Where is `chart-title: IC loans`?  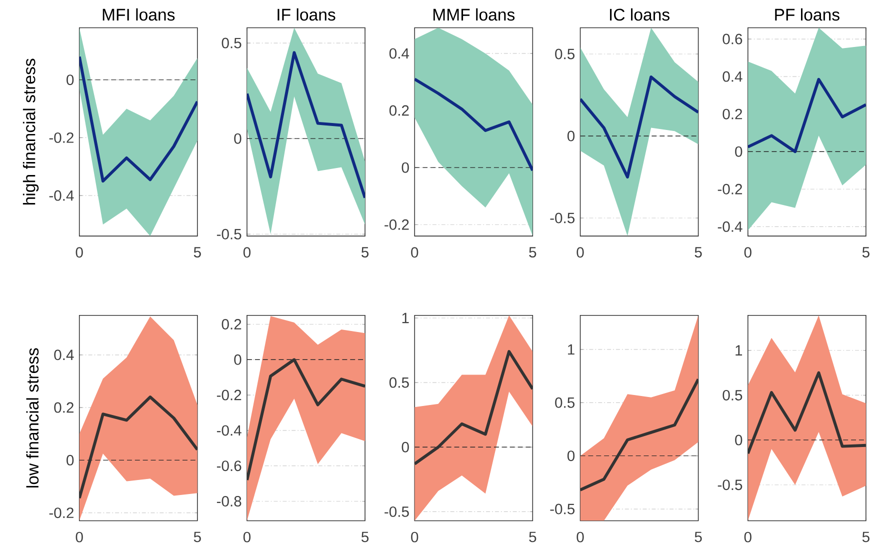 chart-title: IC loans is located at coordinates (640, 14).